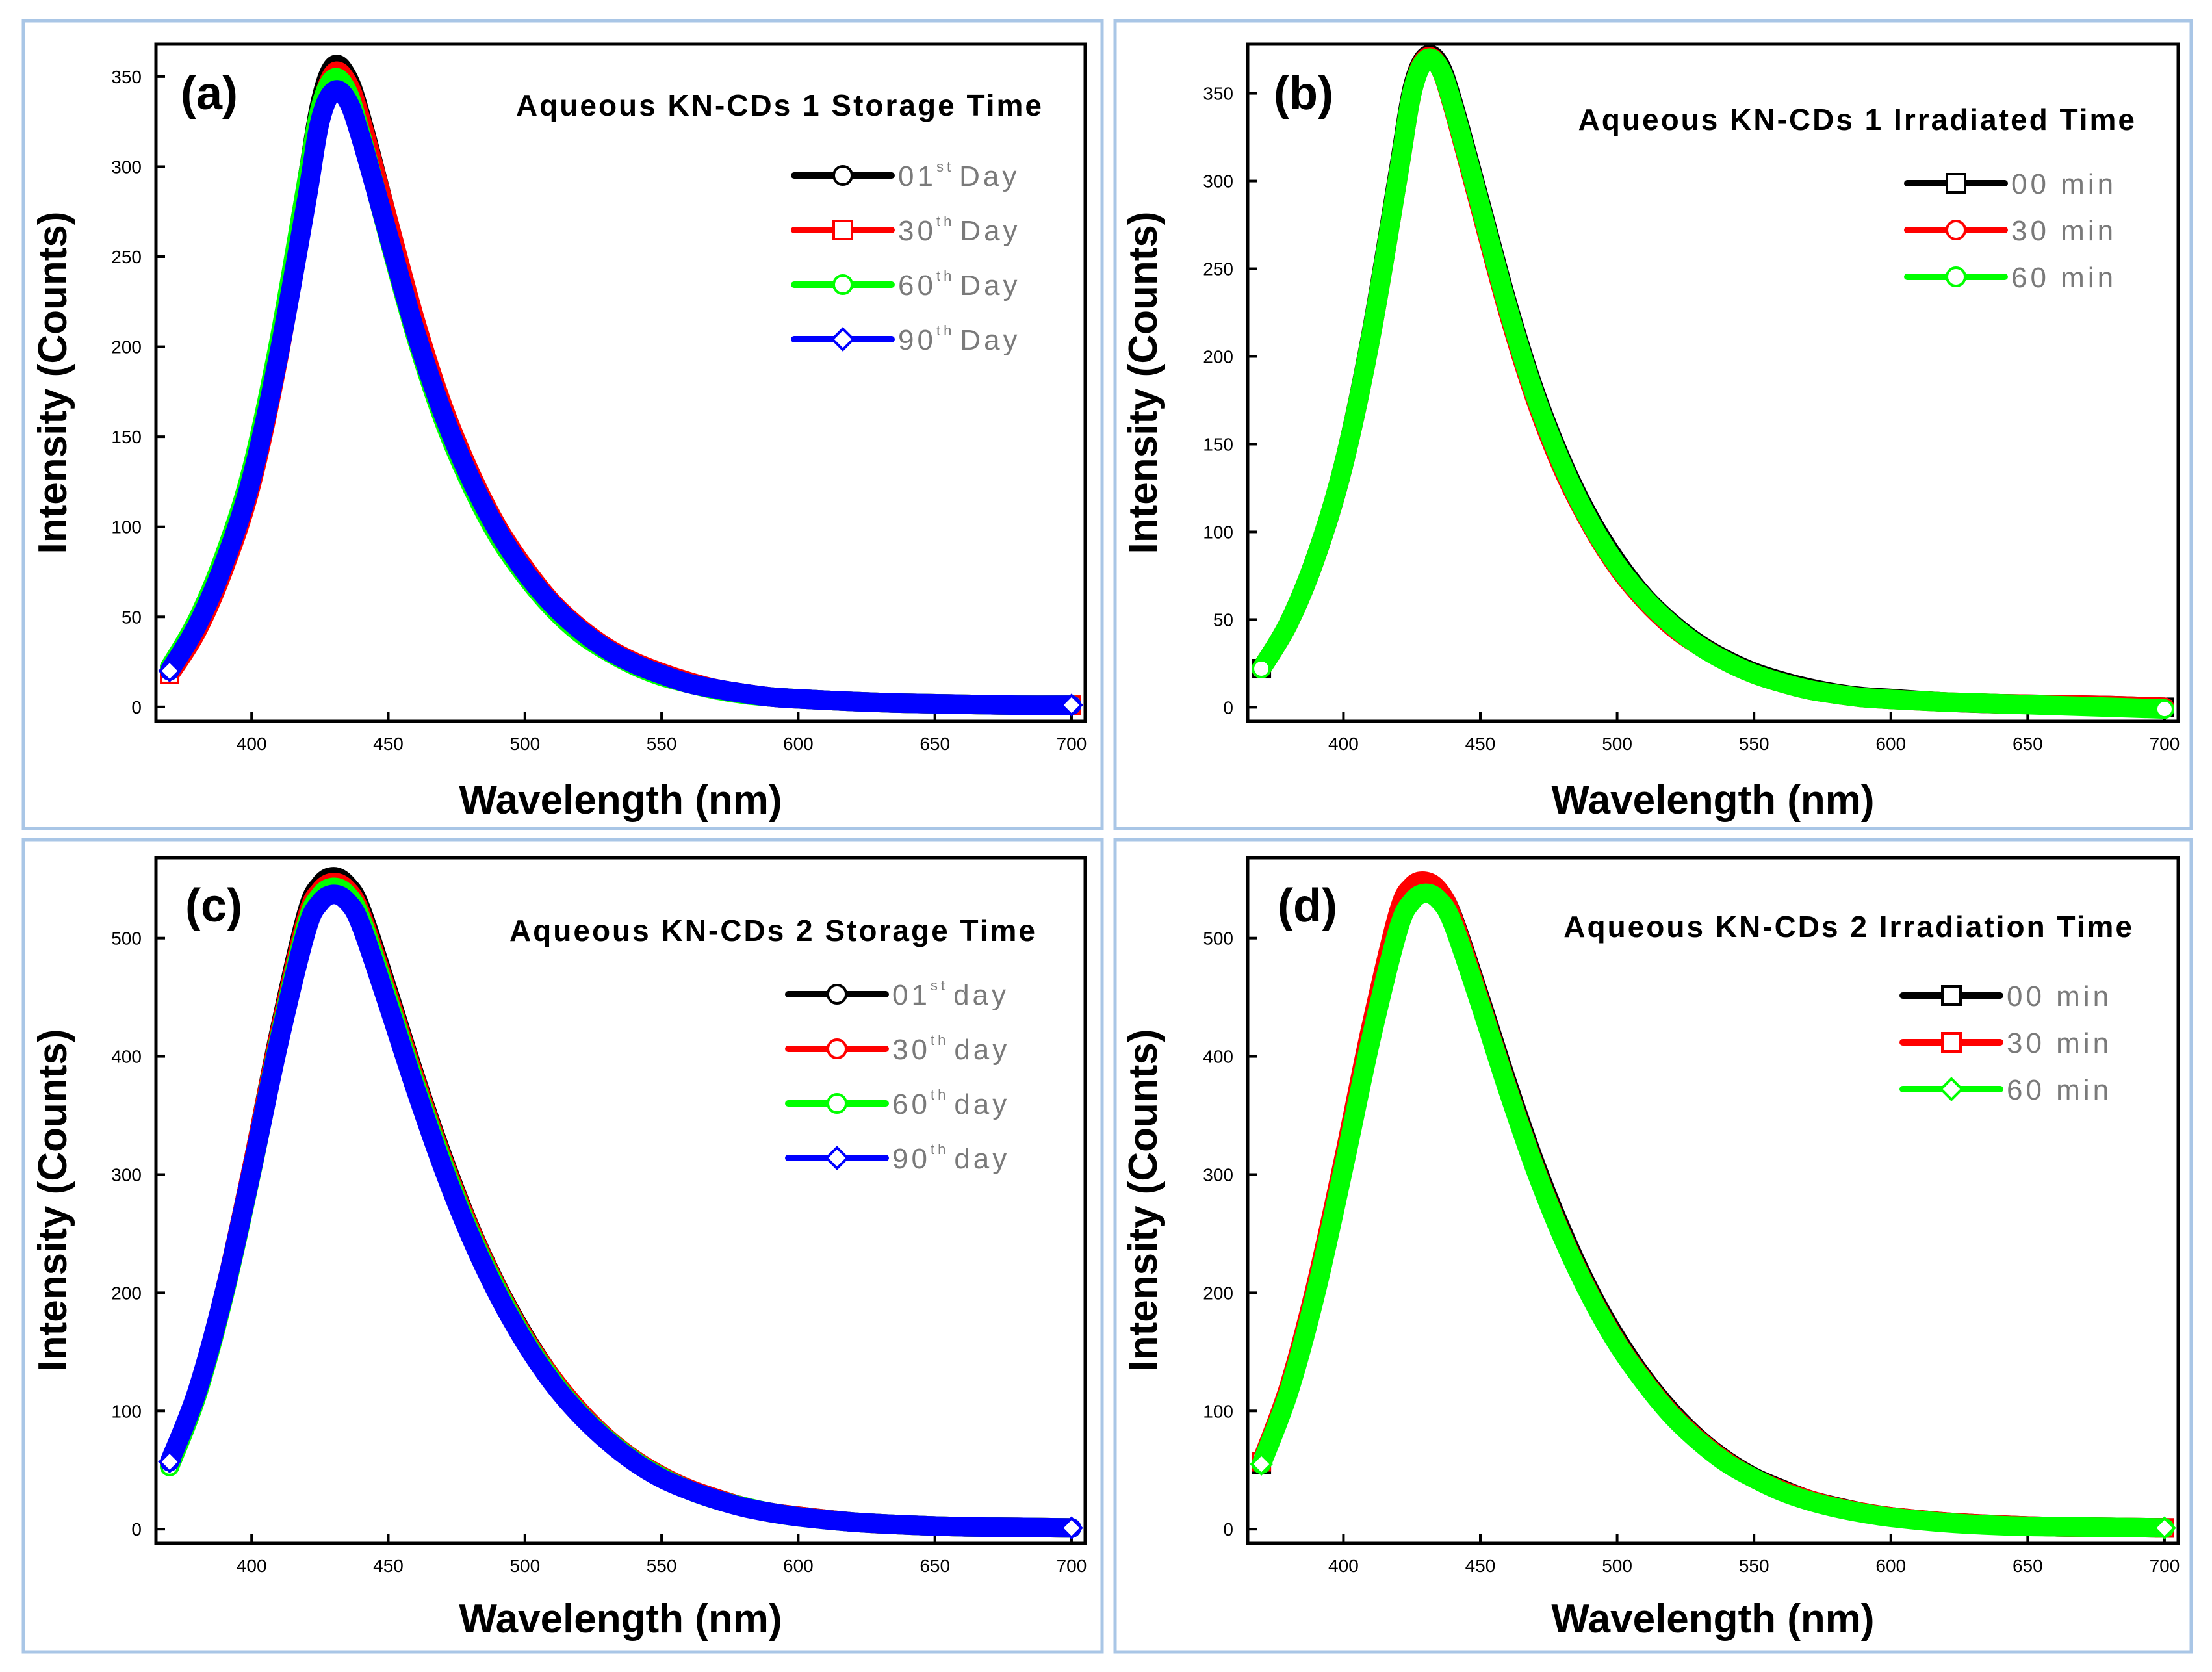  I want to click on panel-d-legend: 00 min 30 min 60 min, so click(2005, 1043).